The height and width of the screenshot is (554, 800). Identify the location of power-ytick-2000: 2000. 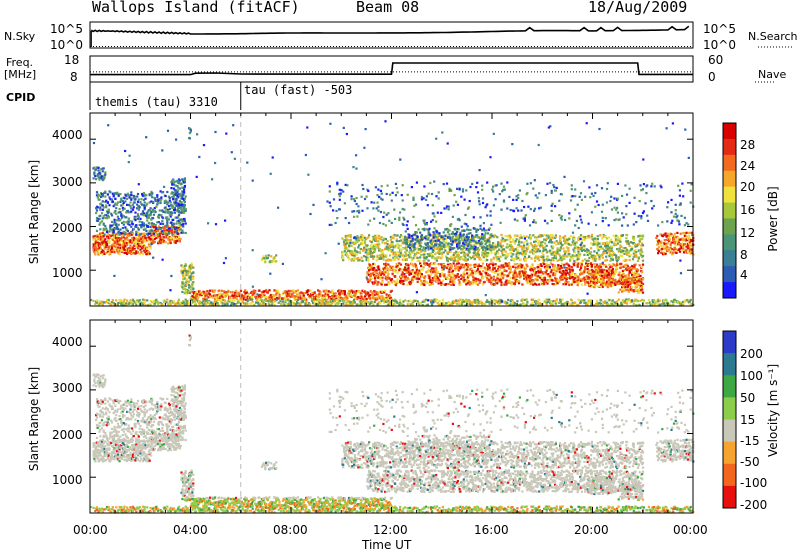
(67, 228).